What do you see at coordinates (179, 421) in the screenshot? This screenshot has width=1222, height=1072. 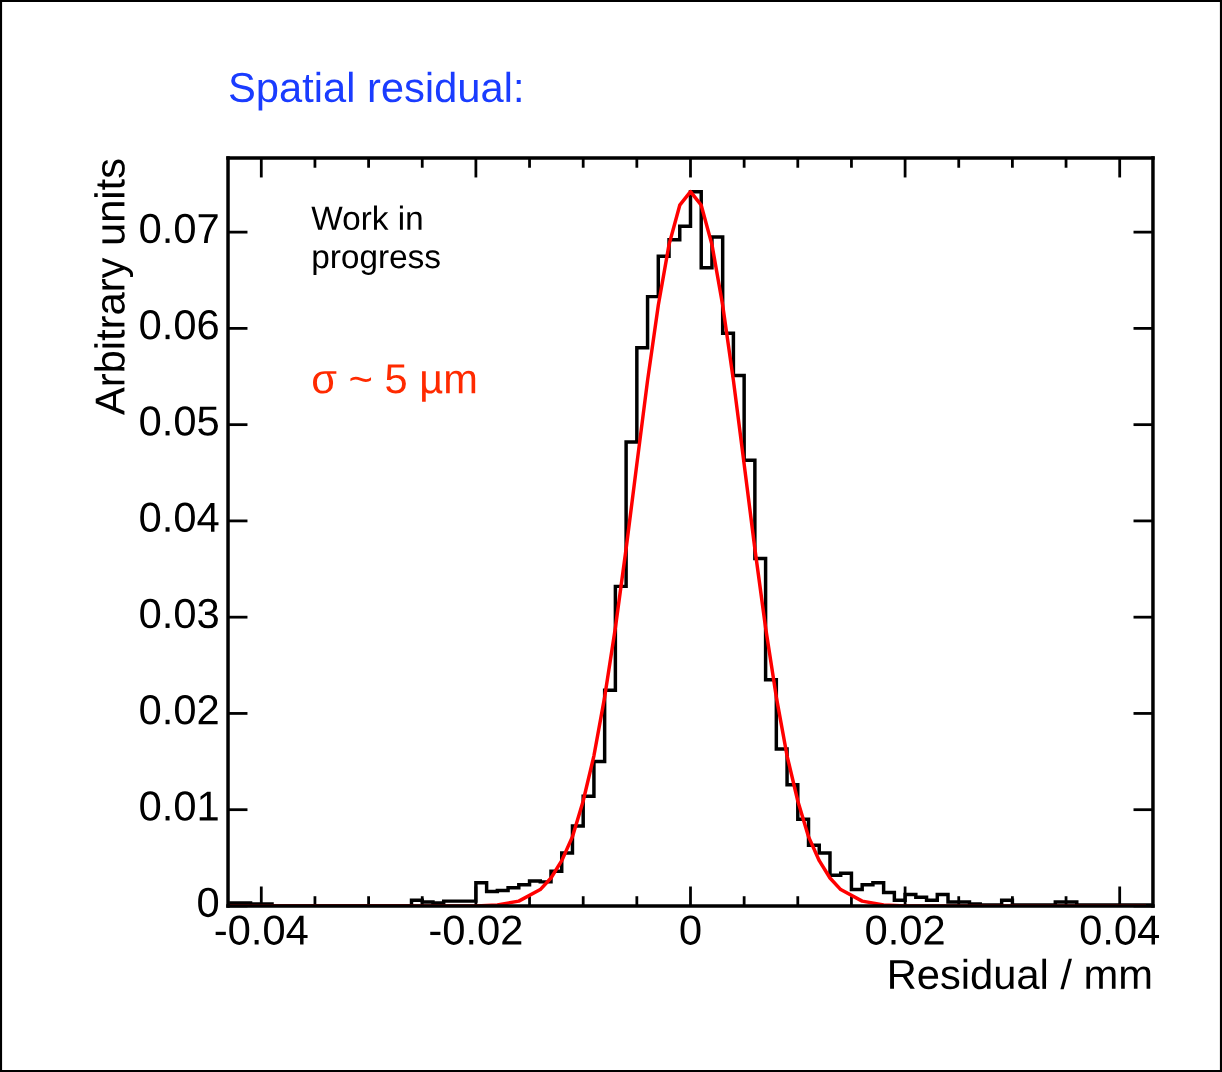 I see `y-tick-label: 0.05` at bounding box center [179, 421].